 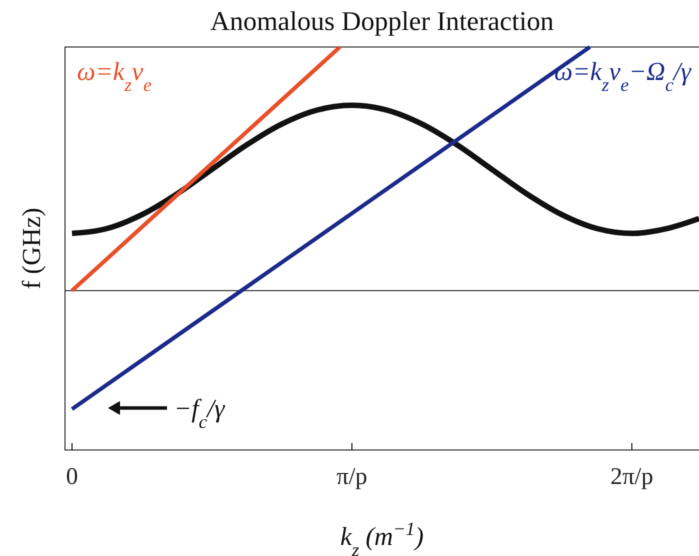 I want to click on y-axis-title: f (GHz), so click(x=31, y=249).